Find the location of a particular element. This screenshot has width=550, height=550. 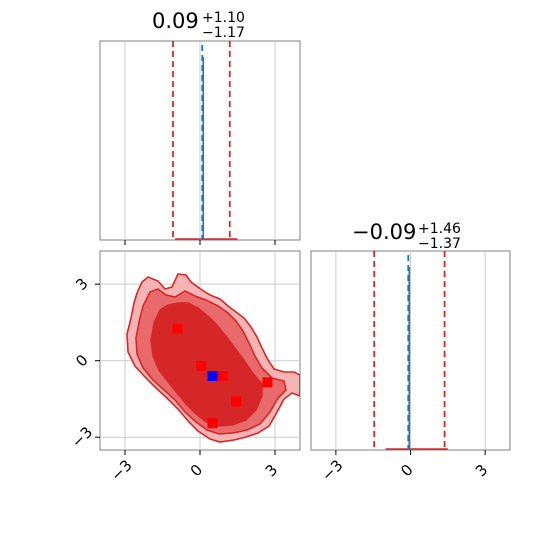

sample-points is located at coordinates (222, 376).